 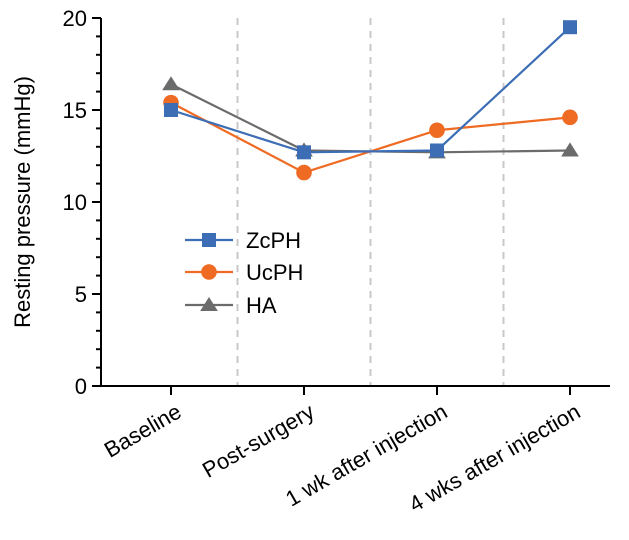 I want to click on y-tick-label: 0, so click(x=81, y=386).